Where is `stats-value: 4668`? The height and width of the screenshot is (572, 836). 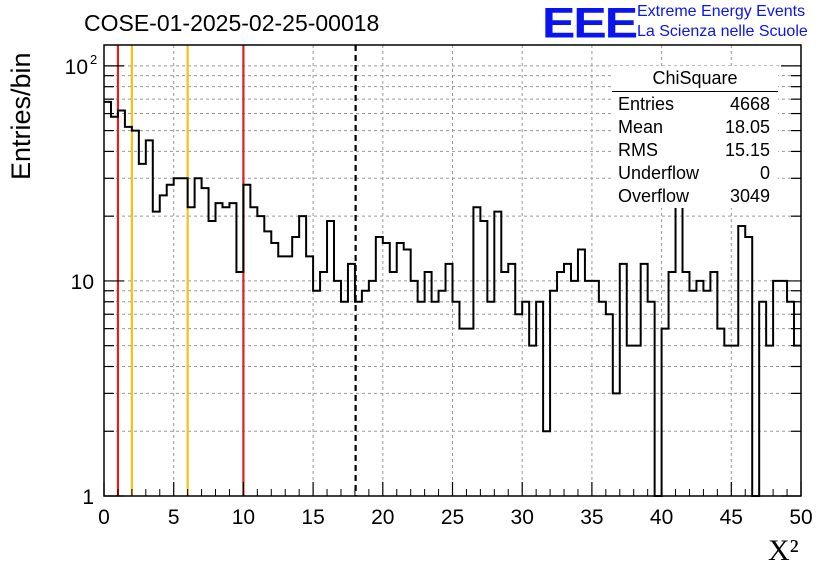 stats-value: 4668 is located at coordinates (749, 104).